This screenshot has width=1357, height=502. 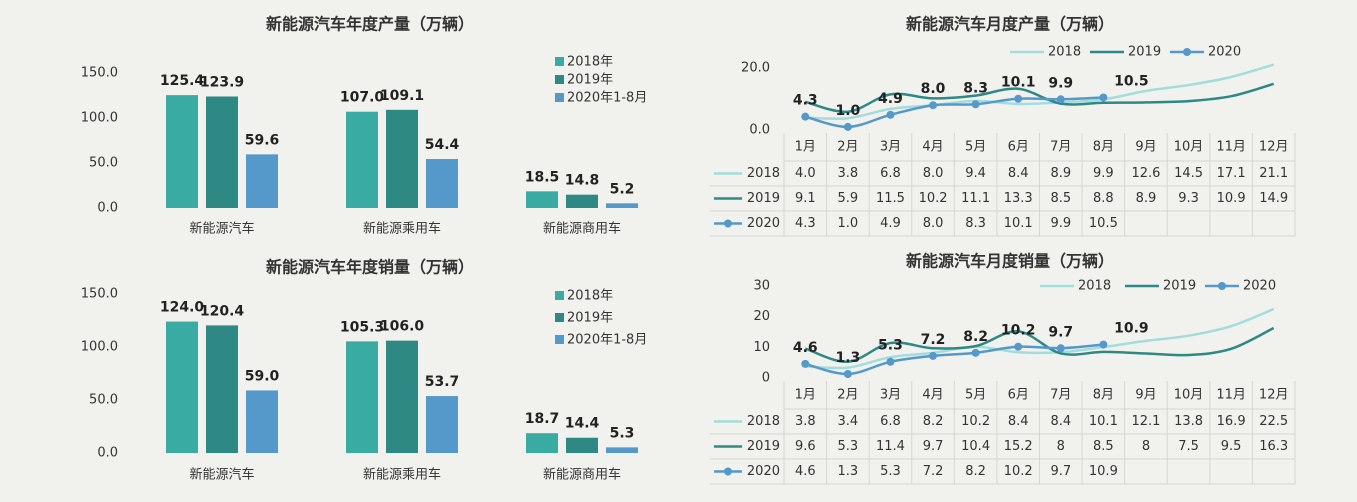 I want to click on x-tick-label: 新能源乘用车, so click(x=402, y=229).